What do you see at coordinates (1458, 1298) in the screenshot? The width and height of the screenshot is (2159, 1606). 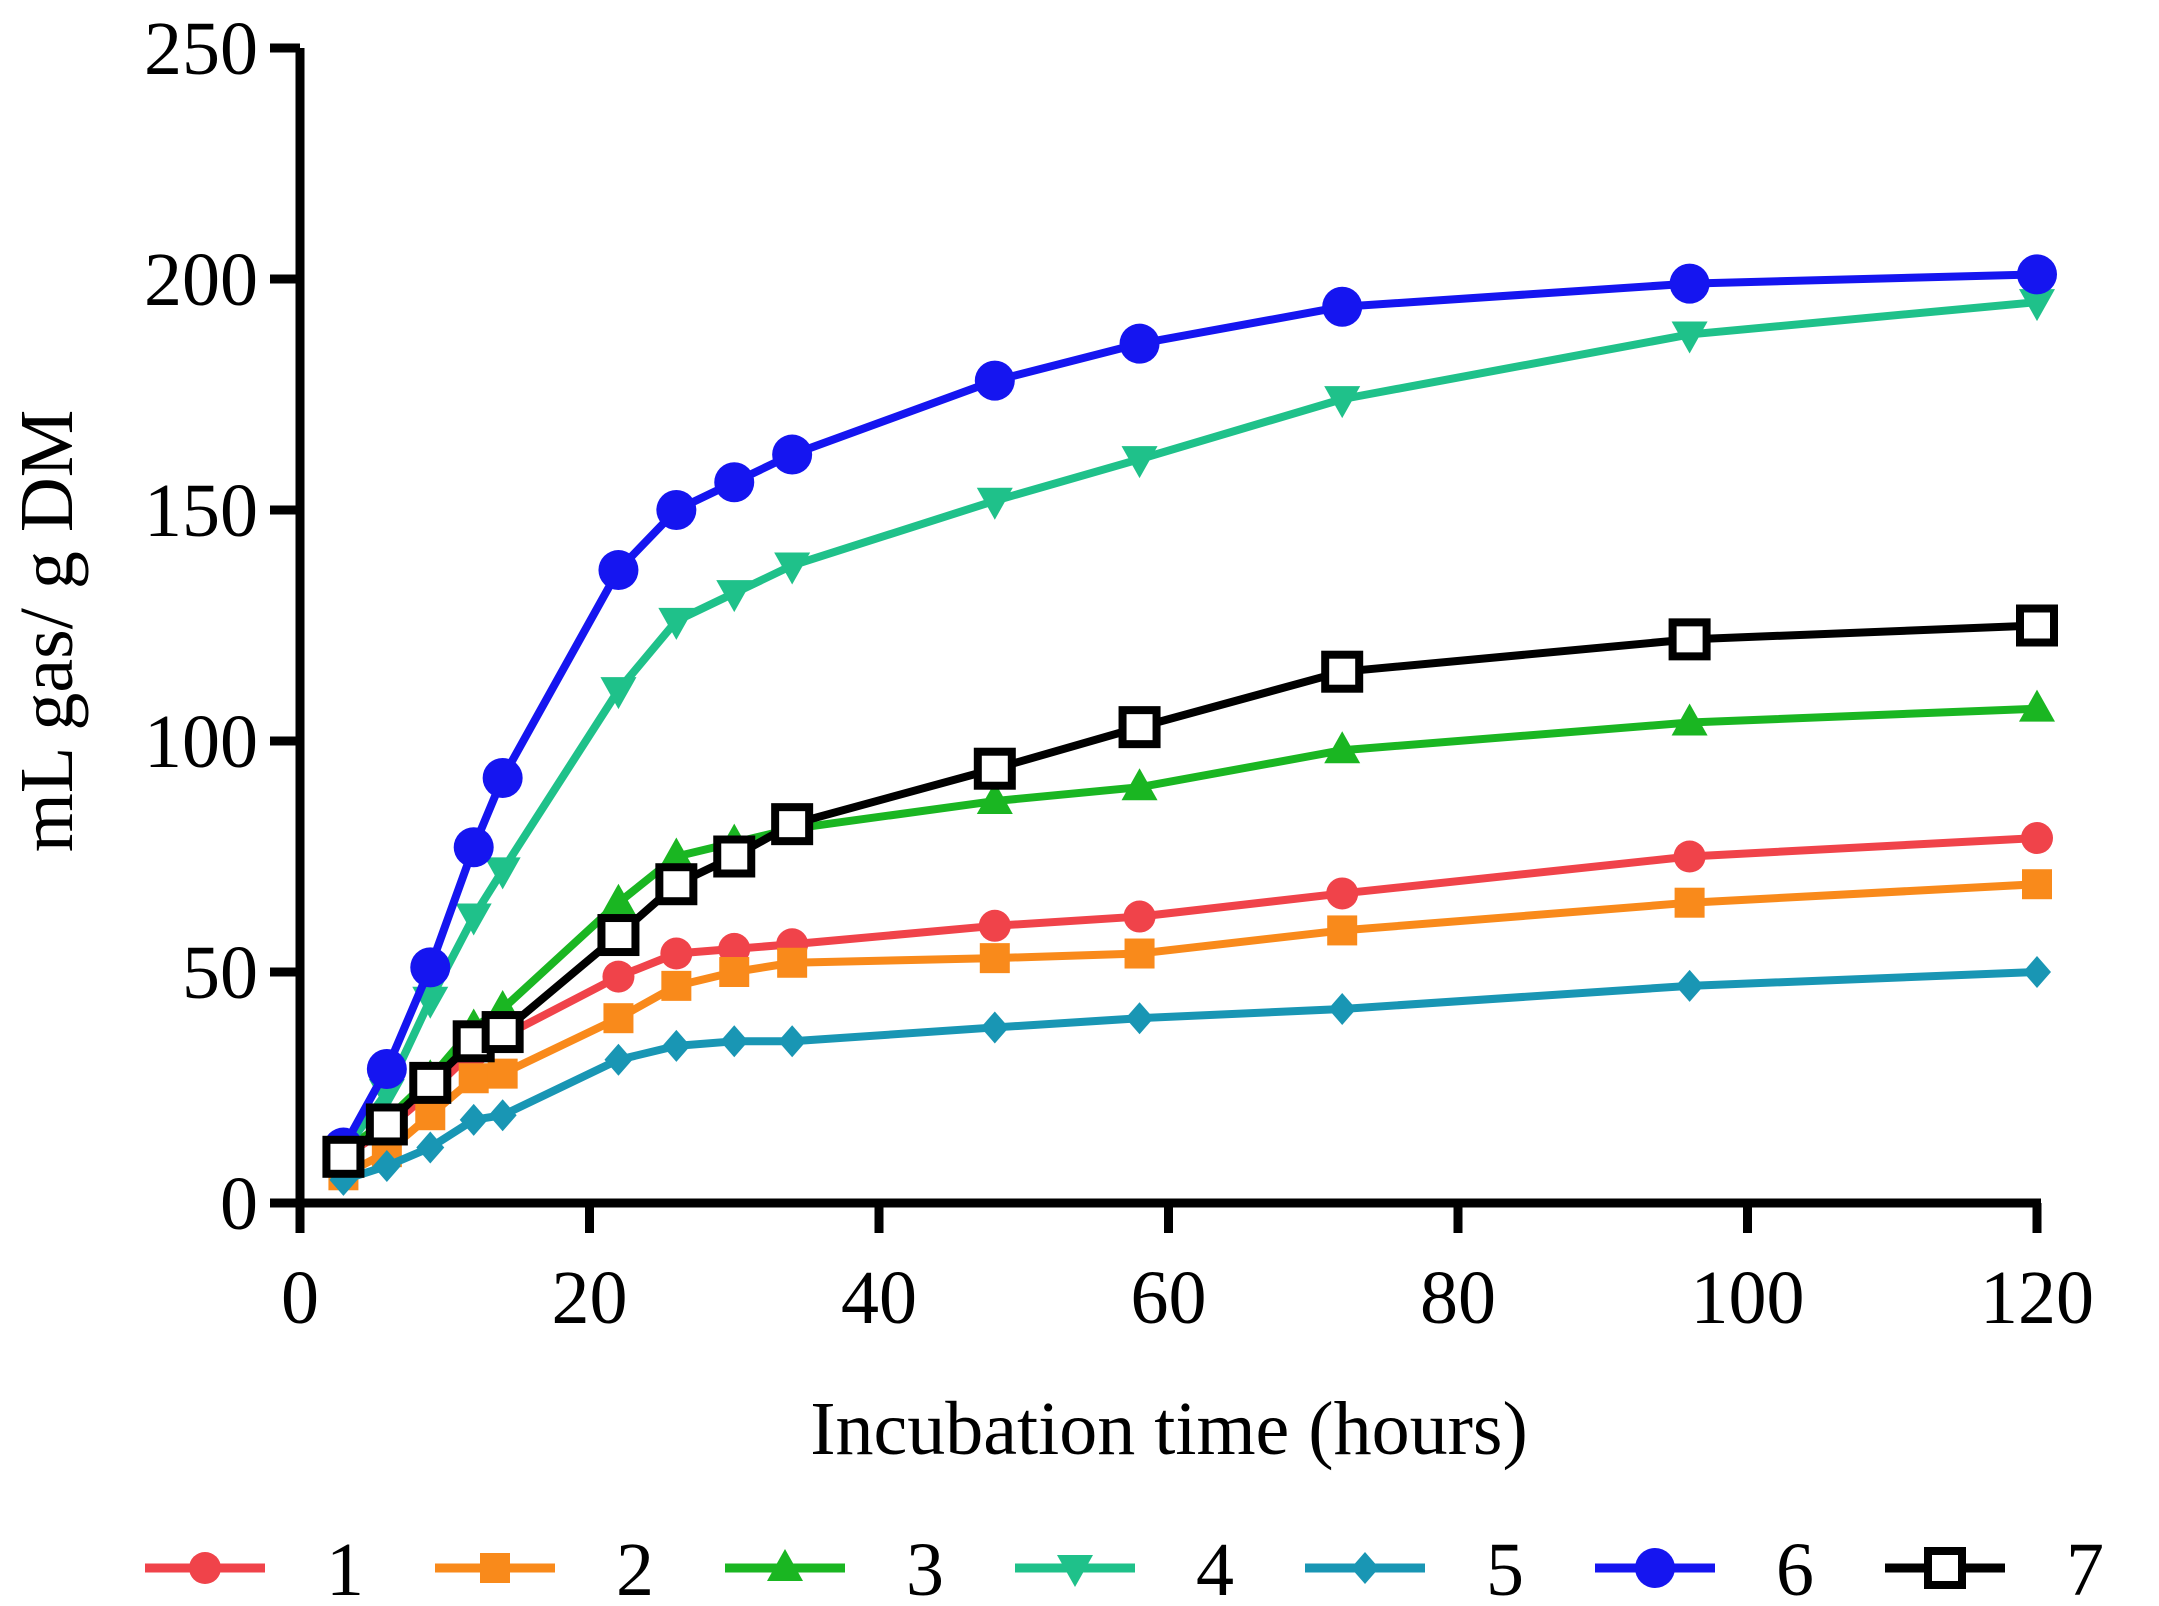 I see `x-tick-label: 80` at bounding box center [1458, 1298].